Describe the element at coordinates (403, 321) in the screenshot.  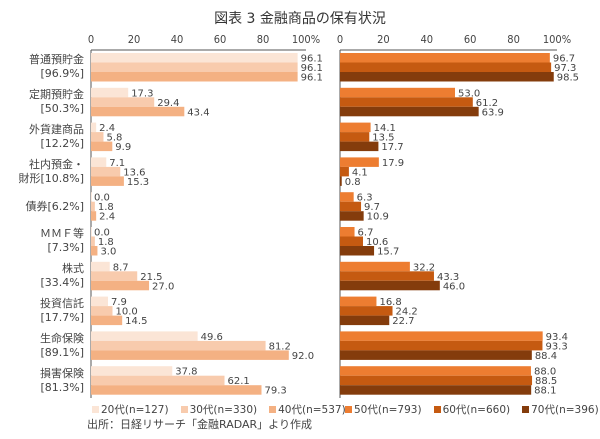
I see `data-label: 22.7` at that location.